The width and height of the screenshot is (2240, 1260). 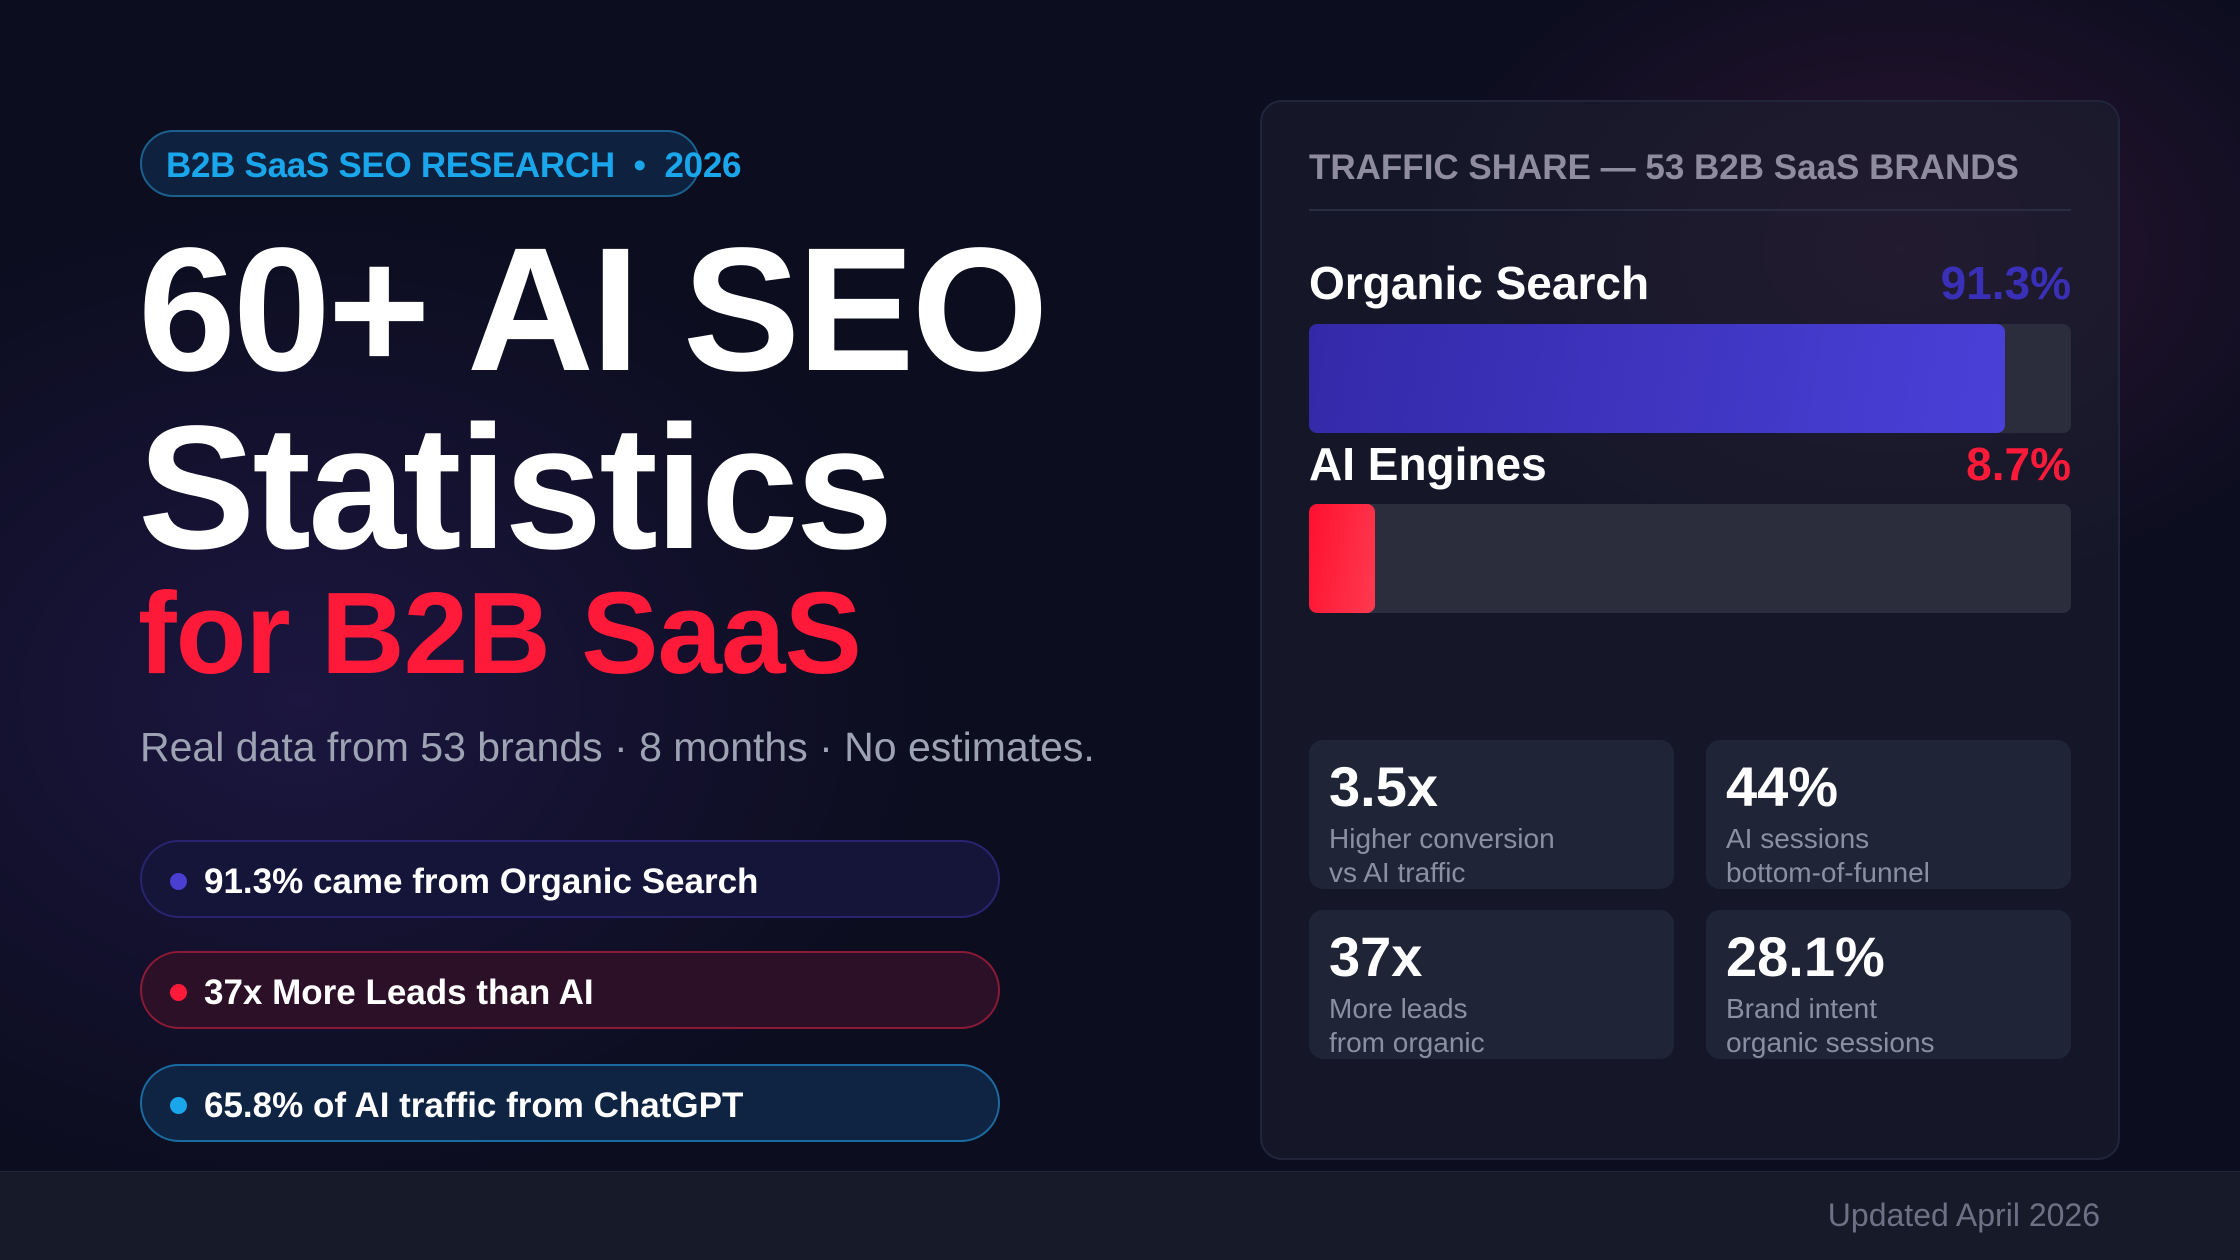 I want to click on highlight-text: 91.3% came from Organic Search, so click(x=481, y=881).